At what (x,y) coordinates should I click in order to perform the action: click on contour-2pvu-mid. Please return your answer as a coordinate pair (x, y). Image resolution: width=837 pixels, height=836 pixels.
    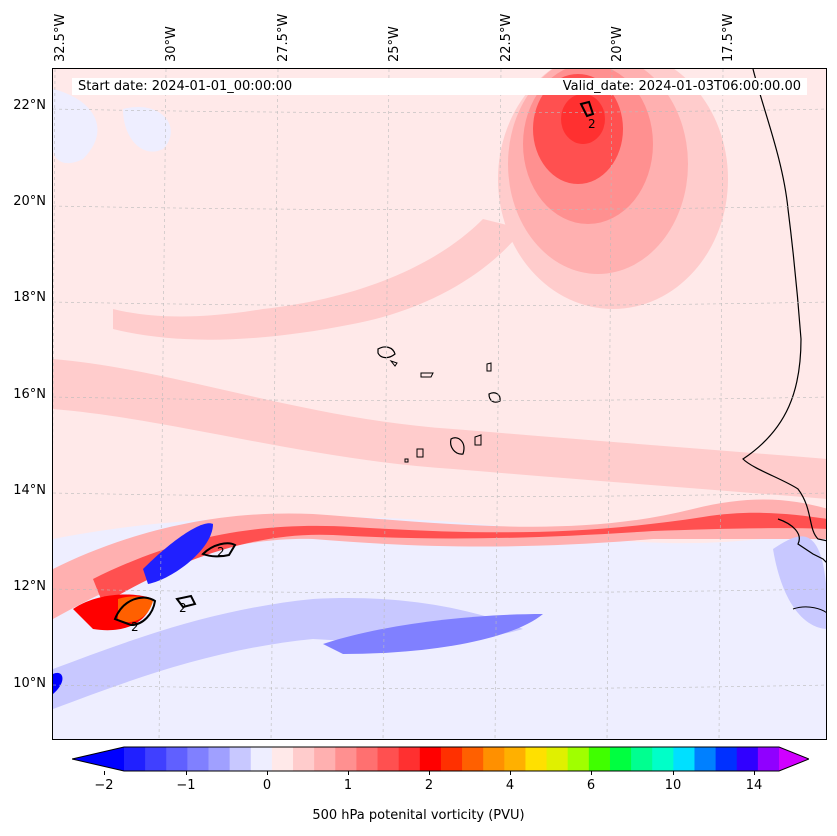
    Looking at the image, I should click on (186, 601).